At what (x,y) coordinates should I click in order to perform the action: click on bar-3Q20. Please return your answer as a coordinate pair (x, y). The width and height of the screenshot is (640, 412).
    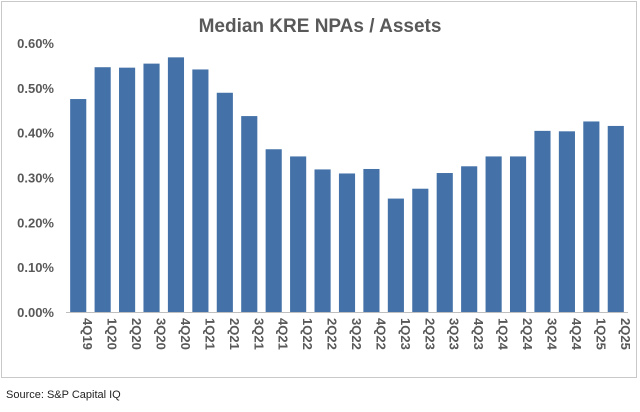
    Looking at the image, I should click on (151, 188).